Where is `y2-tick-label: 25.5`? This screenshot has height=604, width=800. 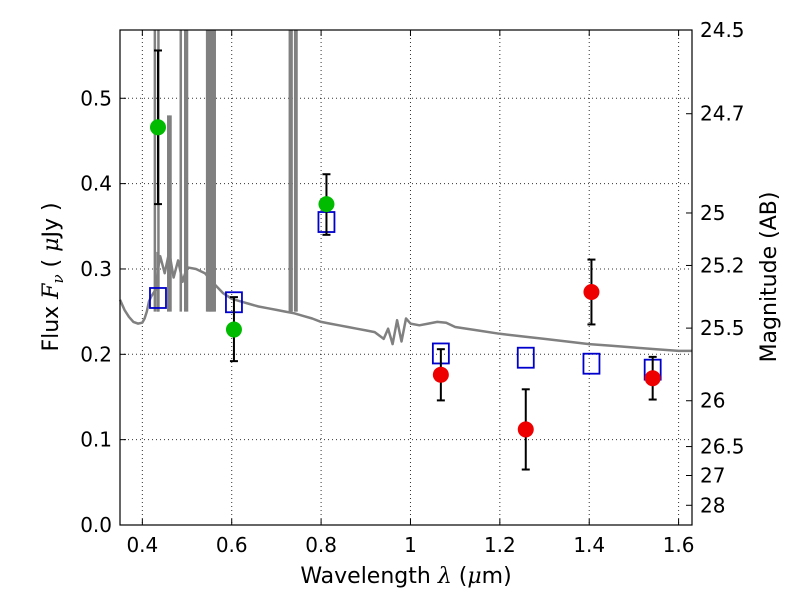
y2-tick-label: 25.5 is located at coordinates (722, 328).